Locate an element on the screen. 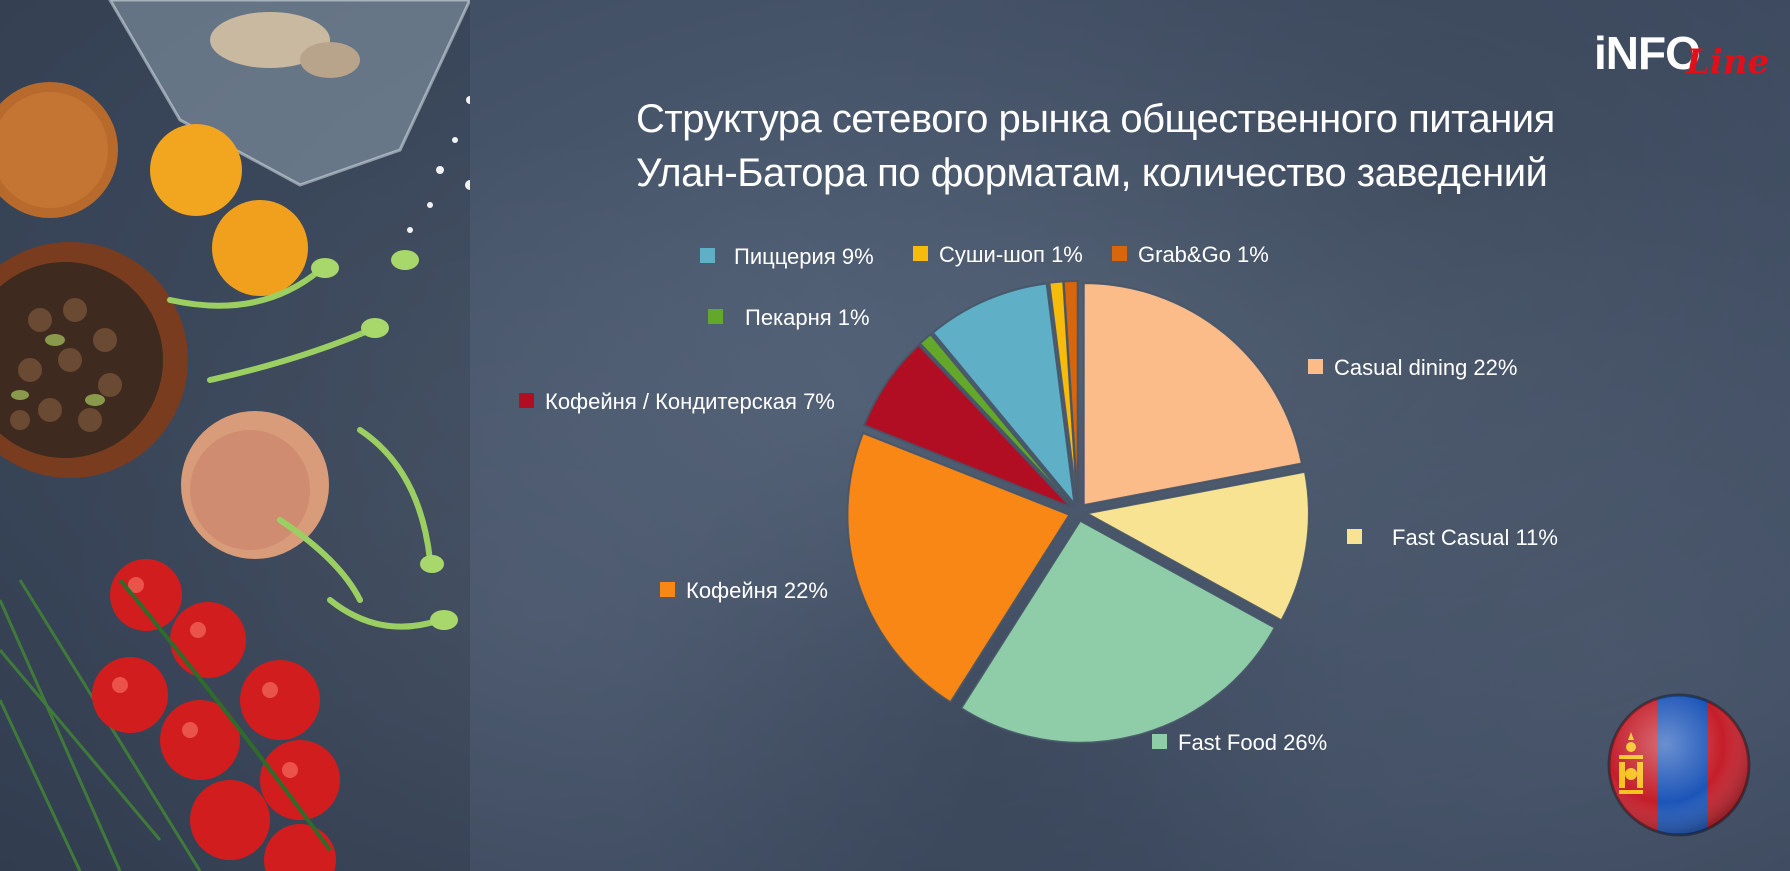  legend-label-2: Fast Food 26% is located at coordinates (1252, 742).